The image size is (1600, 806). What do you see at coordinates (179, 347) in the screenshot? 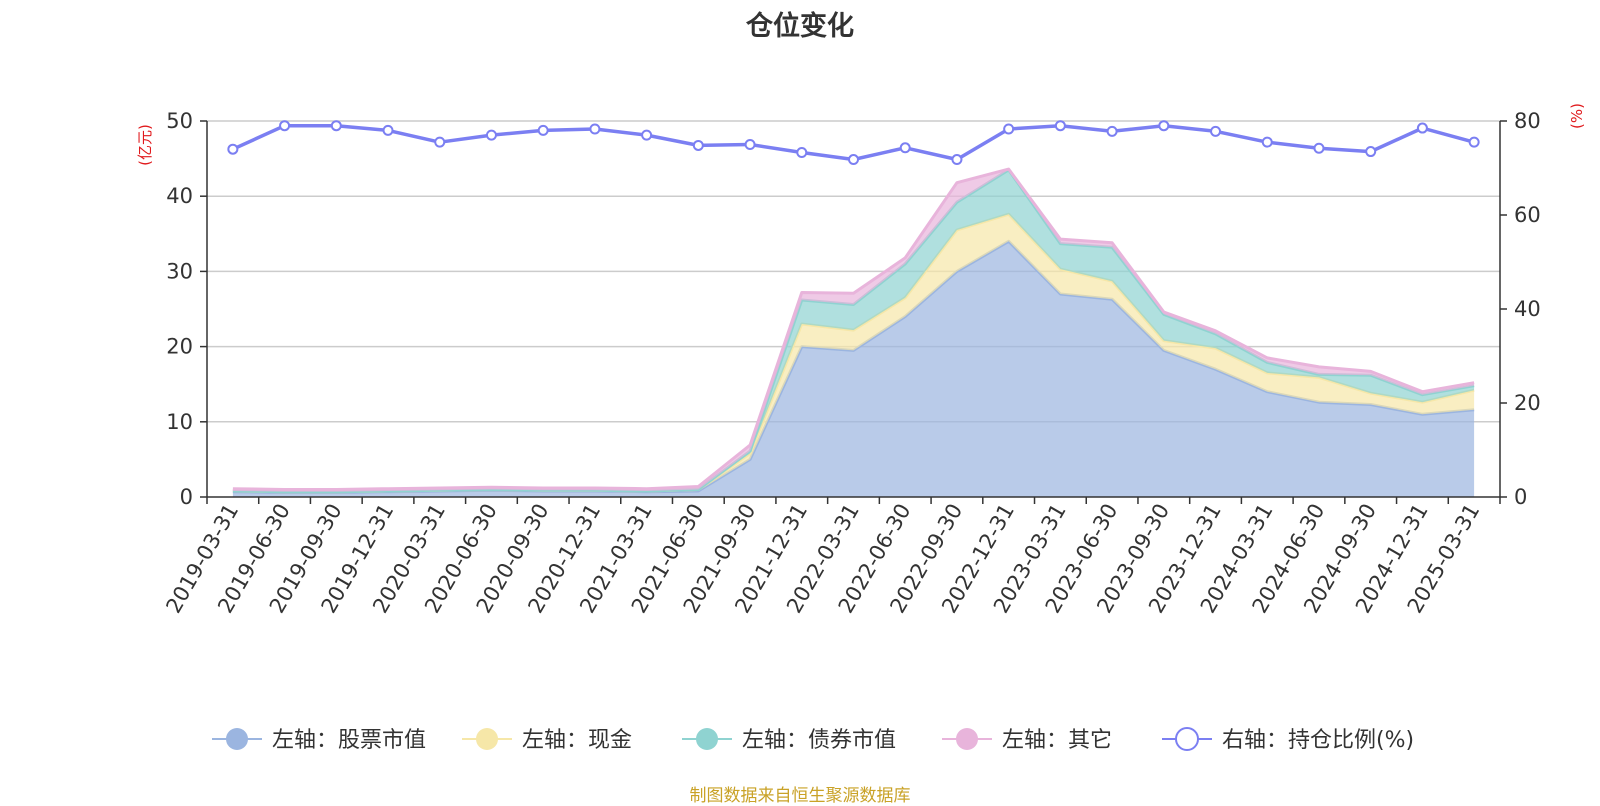
I see `left-tick-label: 20` at bounding box center [179, 347].